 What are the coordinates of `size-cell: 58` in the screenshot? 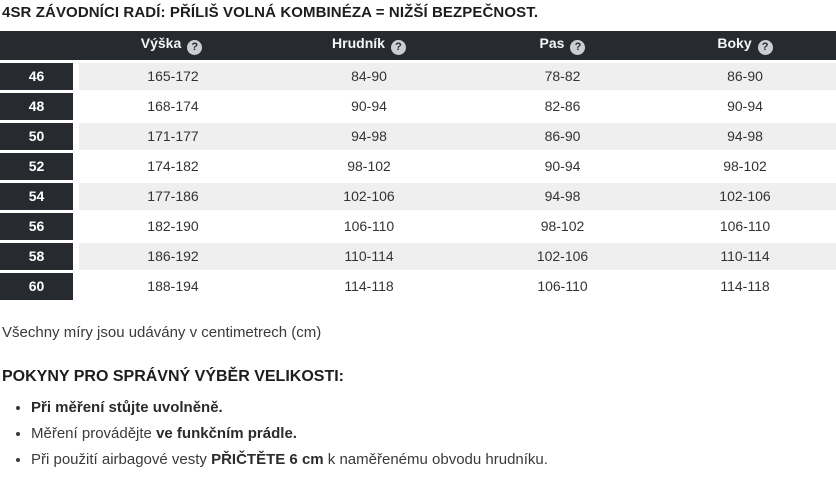 It's located at (39, 257).